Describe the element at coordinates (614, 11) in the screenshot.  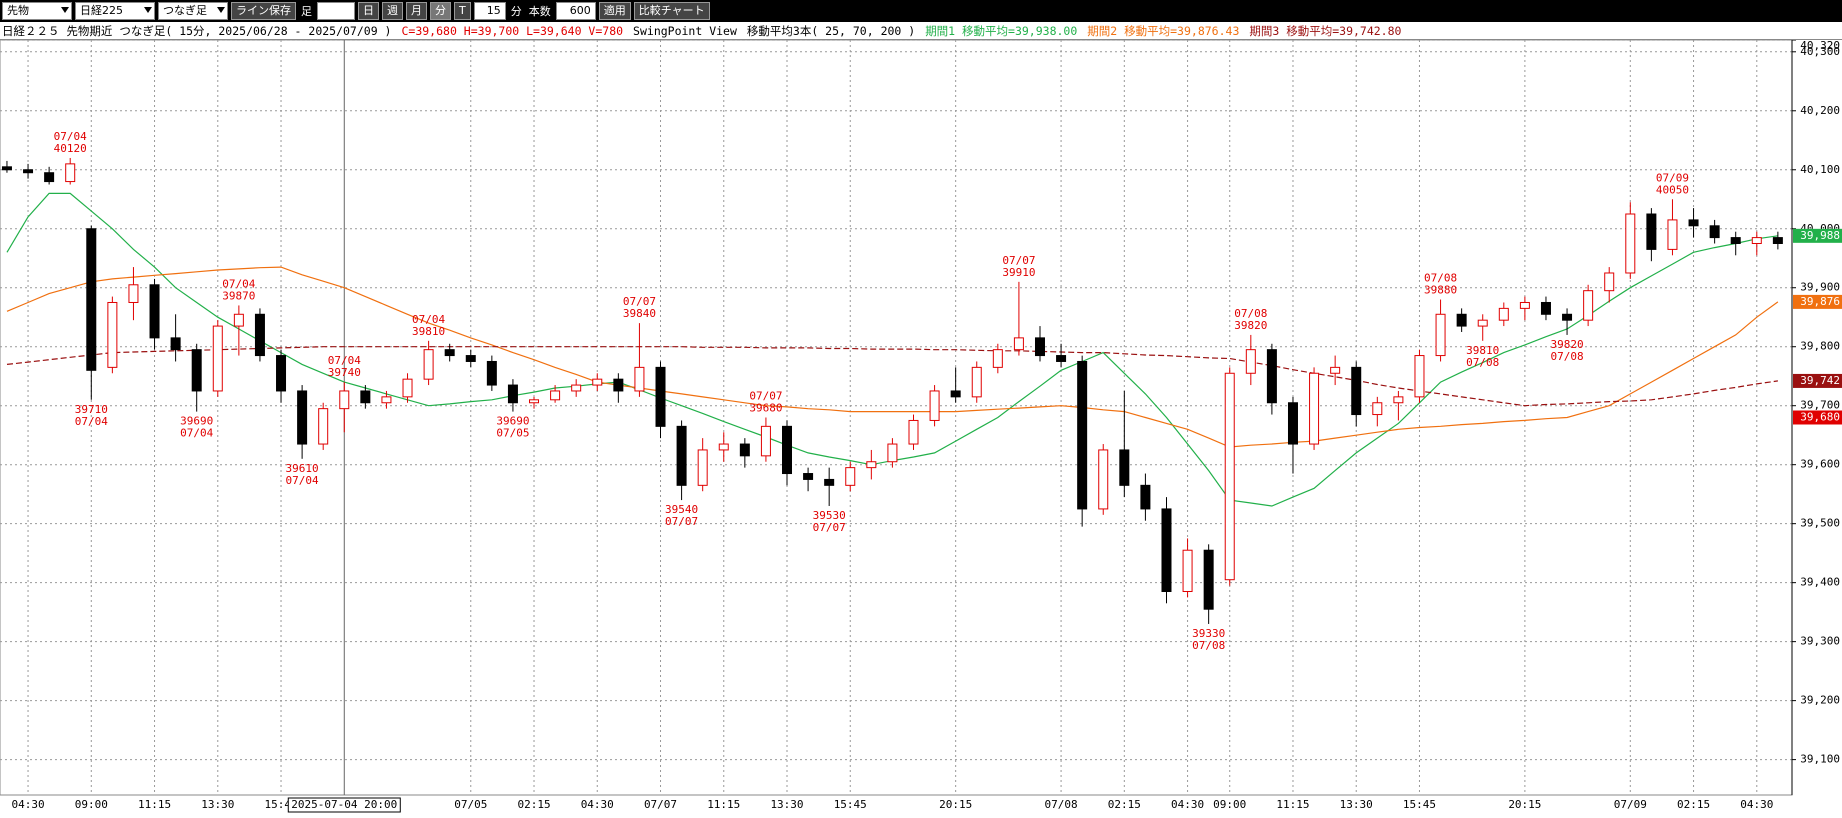
I see `button: 適用` at that location.